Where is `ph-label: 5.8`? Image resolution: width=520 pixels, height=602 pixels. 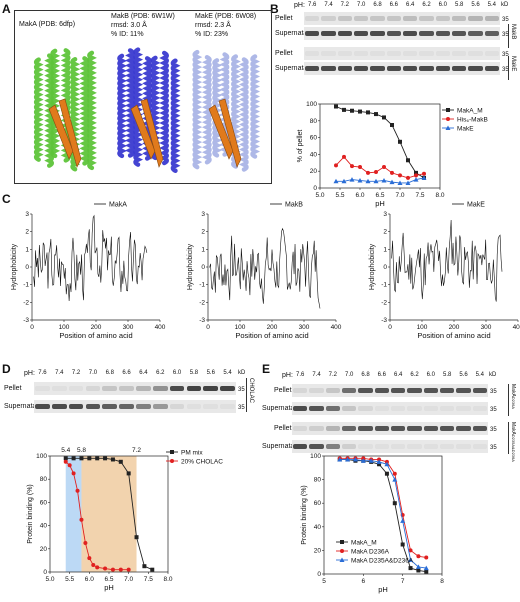
ph-label: 5.8 is located at coordinates (194, 373).